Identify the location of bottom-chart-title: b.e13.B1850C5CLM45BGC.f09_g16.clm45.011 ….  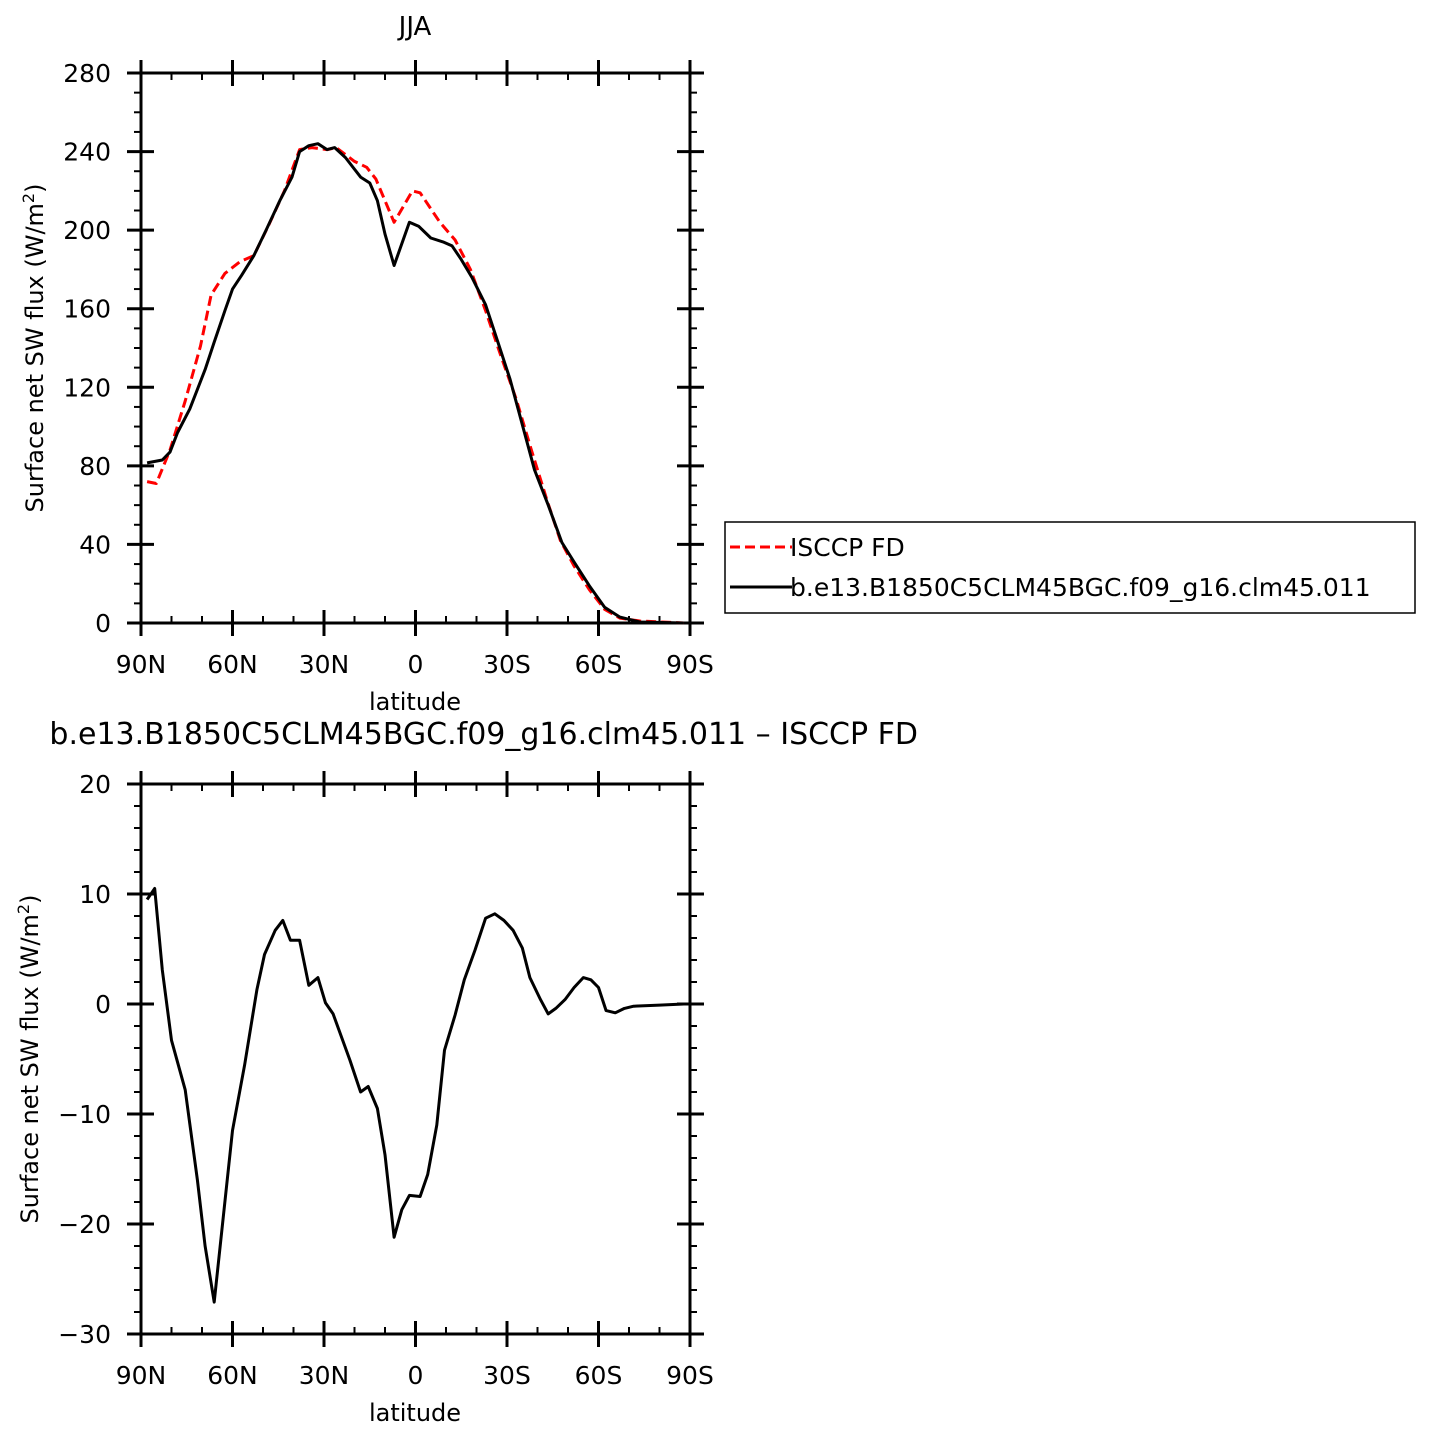
(483, 734).